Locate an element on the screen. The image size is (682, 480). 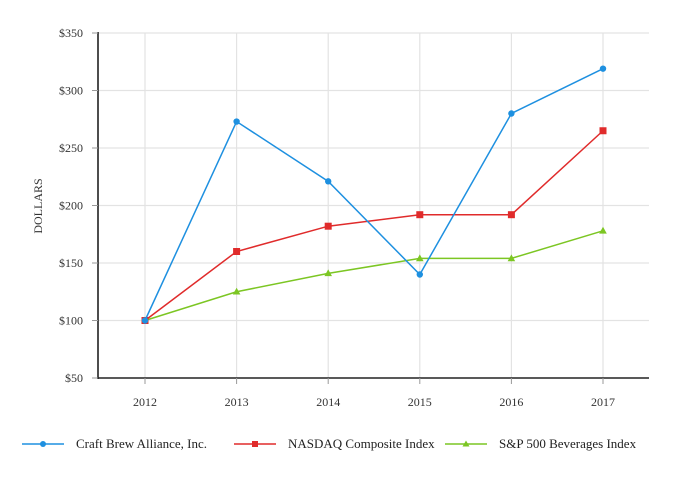
legend-item-nasdaq: NASDAQ Composite Index is located at coordinates (334, 444).